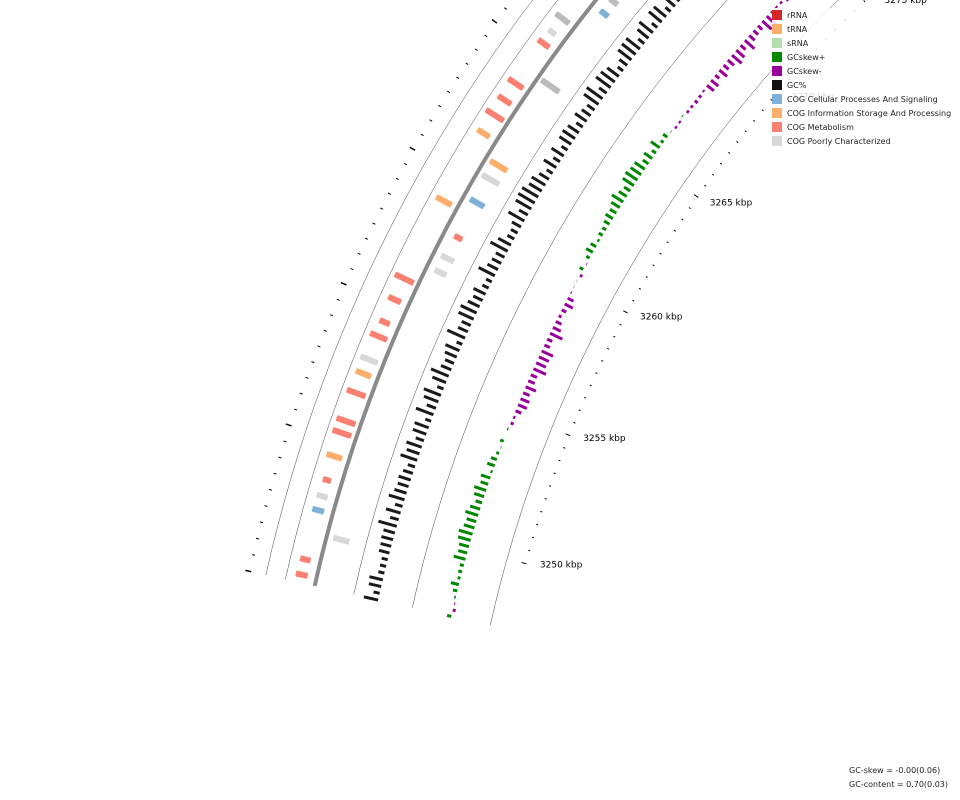  Describe the element at coordinates (861, 127) in the screenshot. I see `legend-item-cog-metabolism: COG Metabolism` at that location.